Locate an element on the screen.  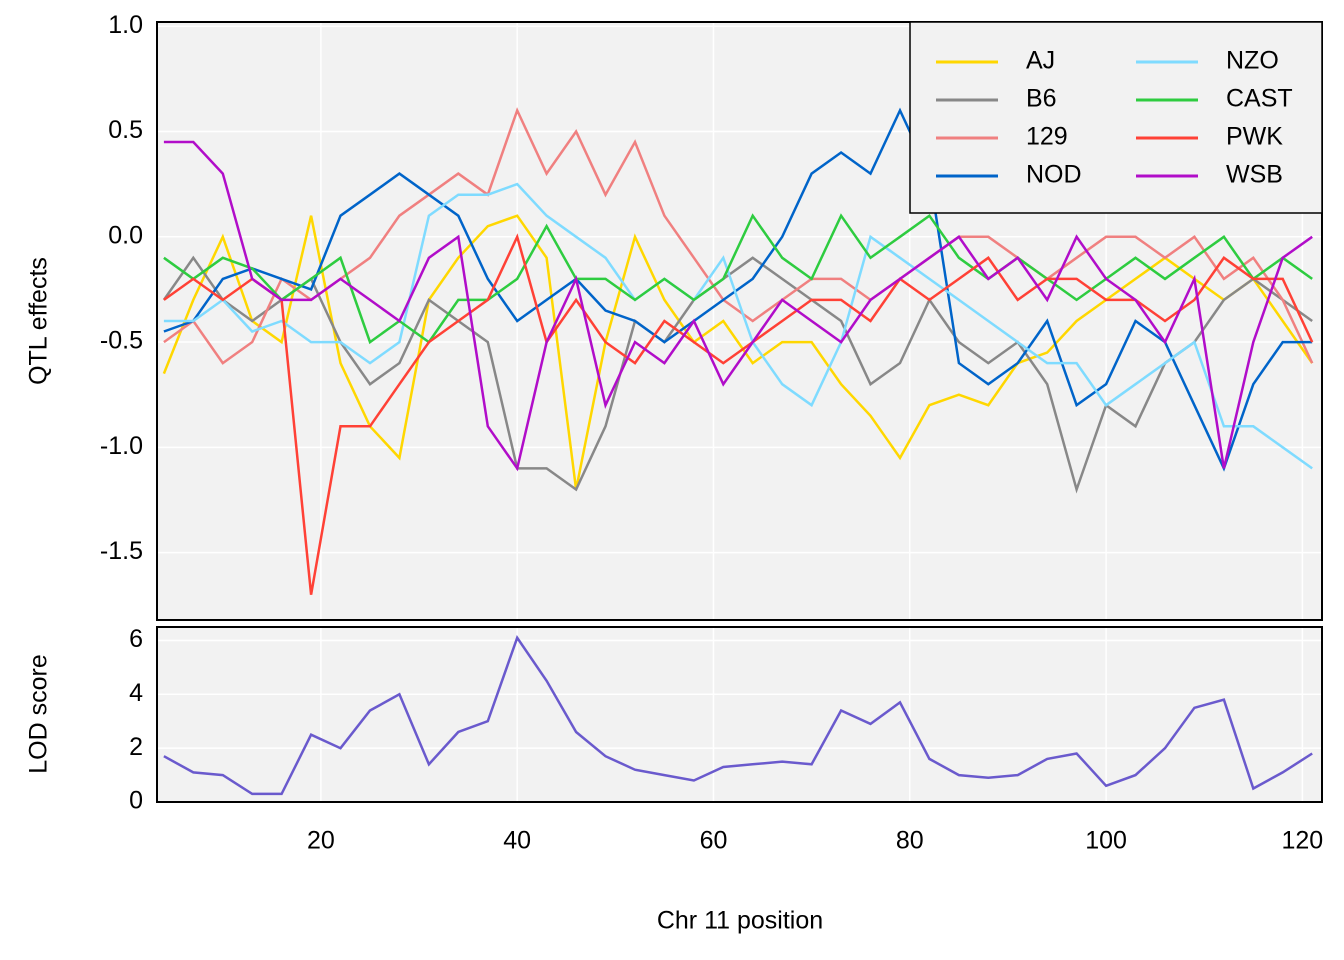
y-tick-label: 0 is located at coordinates (136, 801).